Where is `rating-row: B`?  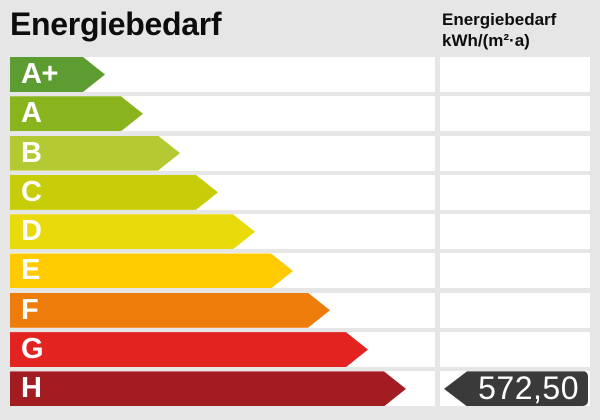 rating-row: B is located at coordinates (300, 153).